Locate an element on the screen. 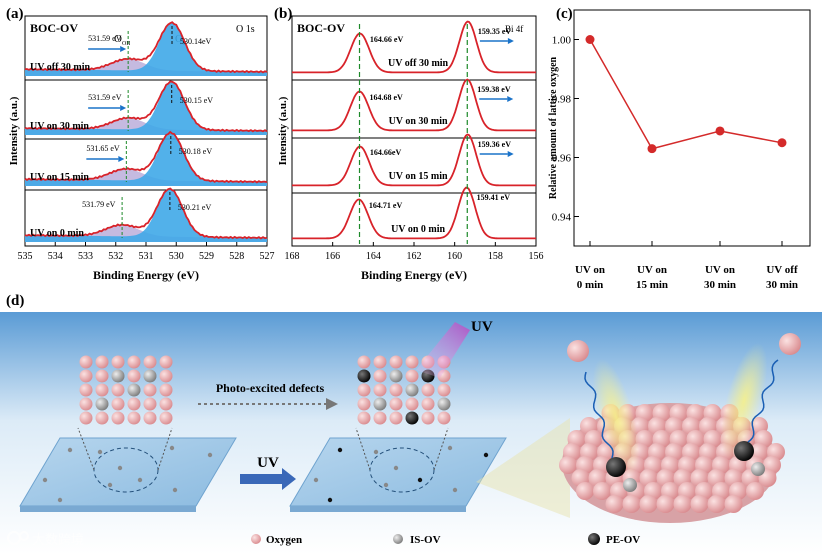 This screenshot has height=554, width=822. panel-b-region: Bi 4f is located at coordinates (514, 29).